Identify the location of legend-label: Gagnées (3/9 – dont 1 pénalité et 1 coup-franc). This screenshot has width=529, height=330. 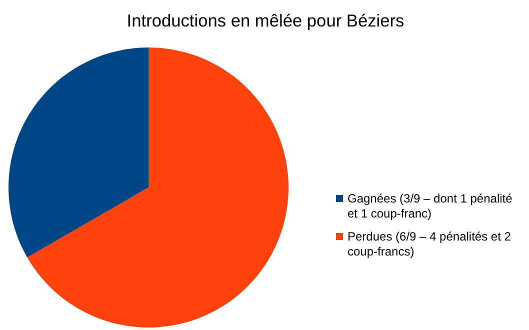
(430, 206).